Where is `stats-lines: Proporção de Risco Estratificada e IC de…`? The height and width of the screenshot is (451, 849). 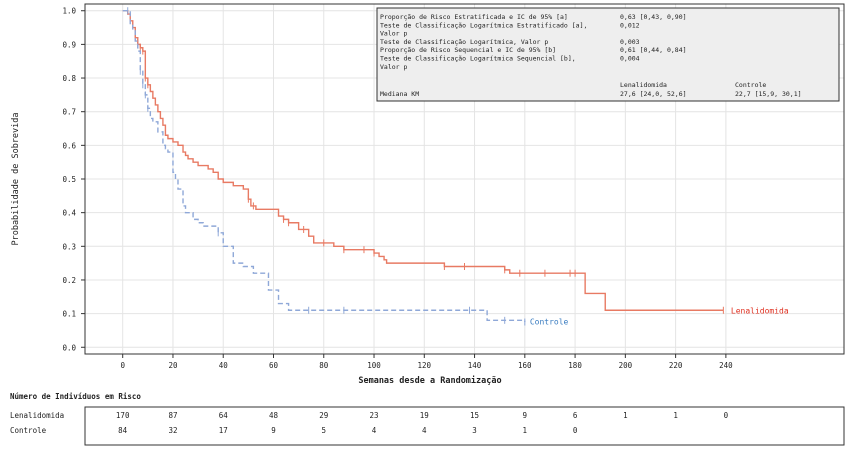 stats-lines: Proporção de Risco Estratificada e IC de… is located at coordinates (533, 42).